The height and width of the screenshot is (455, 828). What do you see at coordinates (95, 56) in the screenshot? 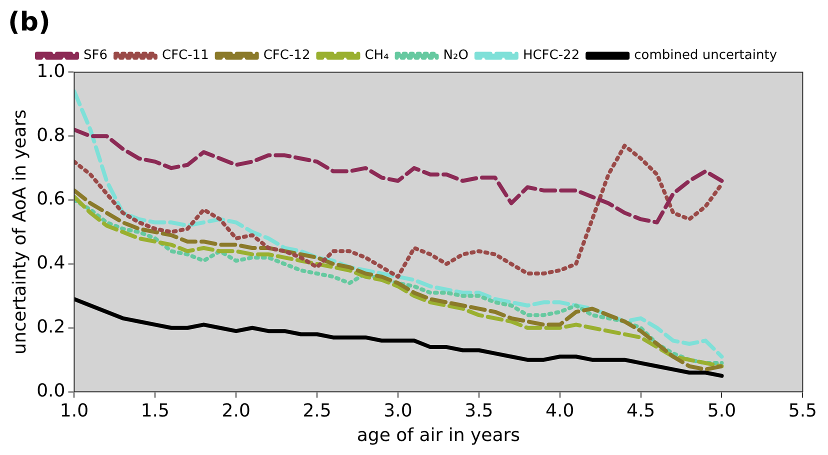
I see `legend-label: SF6` at bounding box center [95, 56].